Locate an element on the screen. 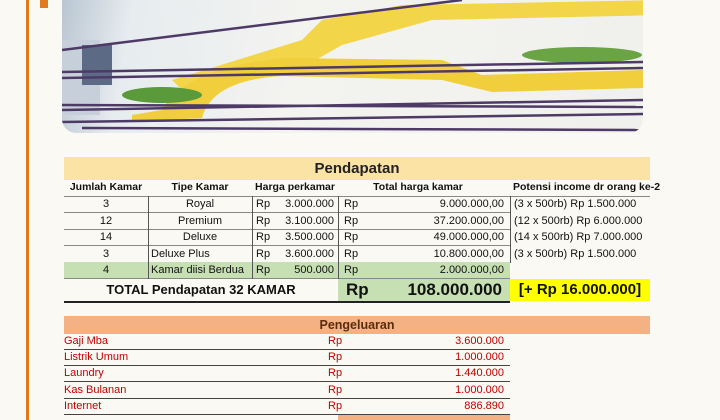 Image resolution: width=720 pixels, height=420 pixels. expense-label: Gaji Mba is located at coordinates (86, 341).